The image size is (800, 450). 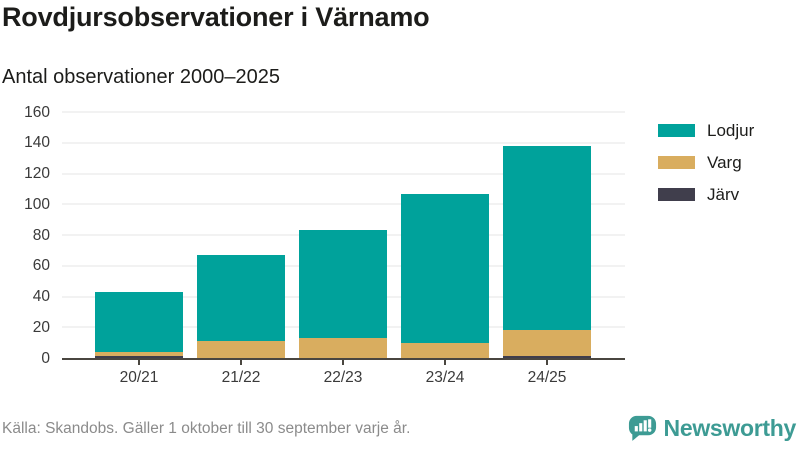 What do you see at coordinates (41, 296) in the screenshot?
I see `y-axis-tick-label: 40` at bounding box center [41, 296].